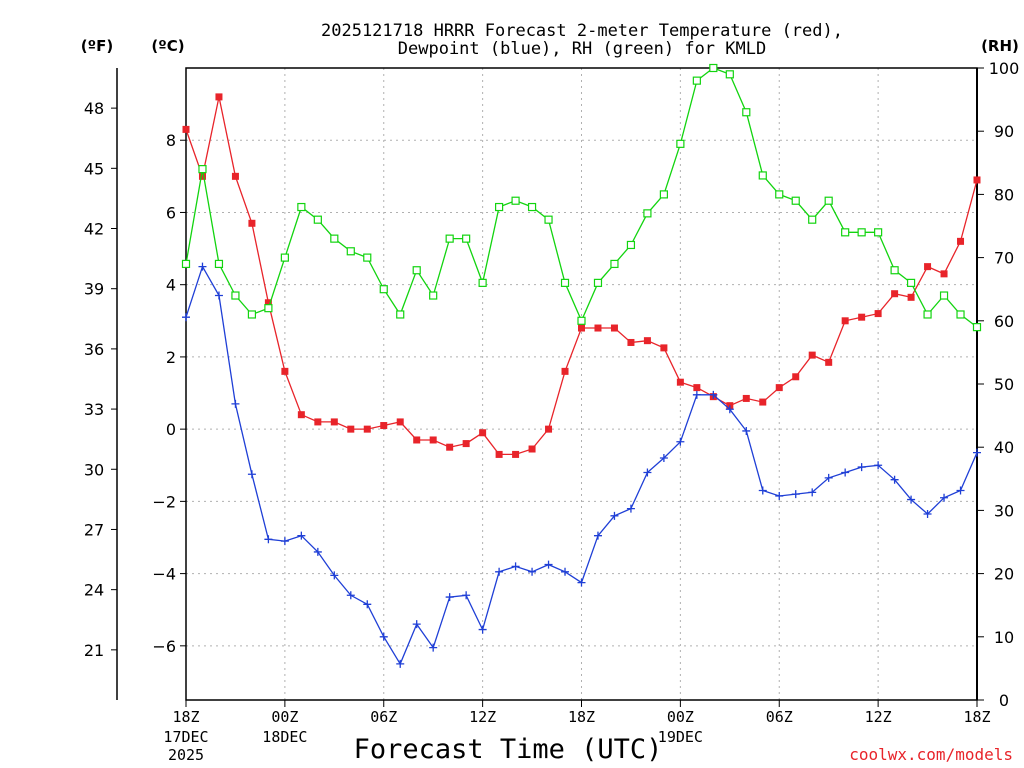  I want to click on fahrenheit-tick-label: 30, so click(94, 469).